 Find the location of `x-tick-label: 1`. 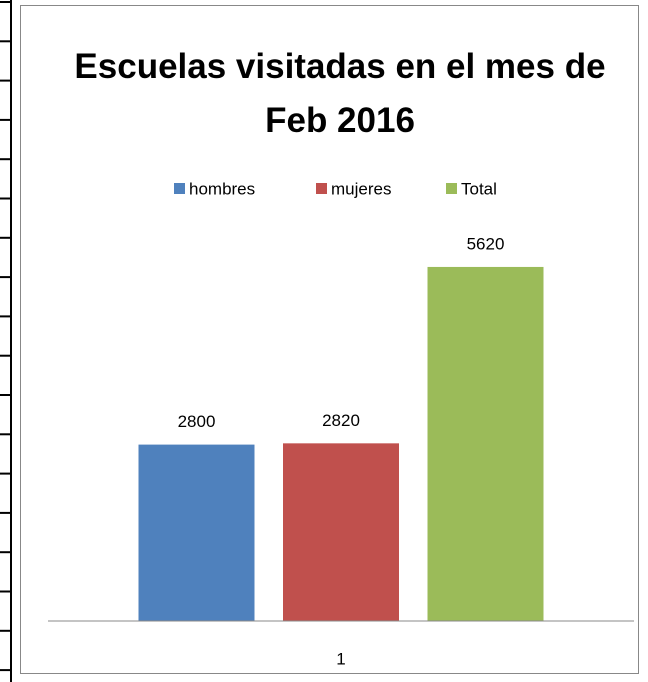

x-tick-label: 1 is located at coordinates (340, 658).